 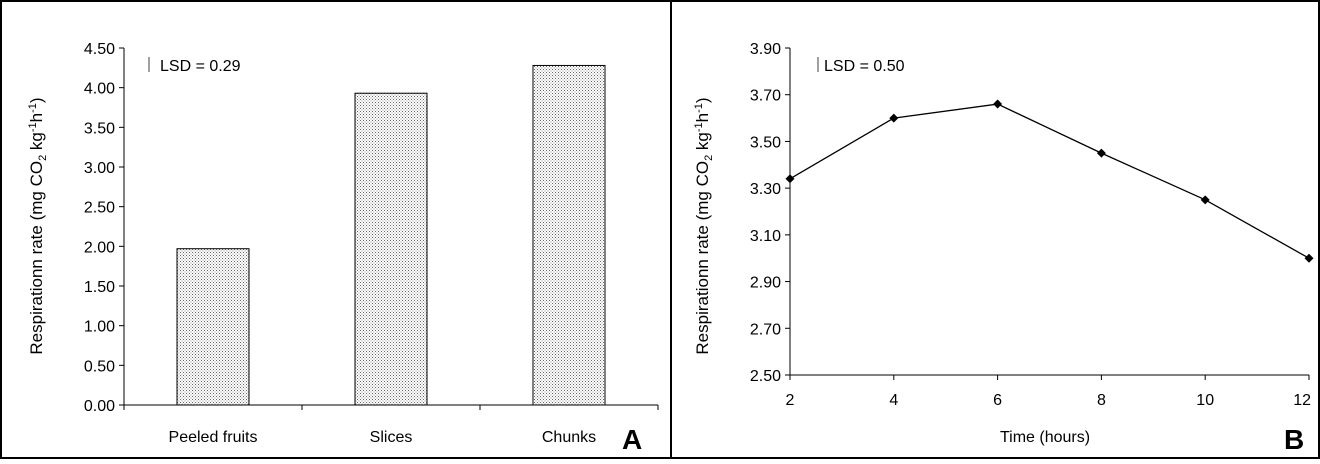 What do you see at coordinates (99, 168) in the screenshot?
I see `panel-a-y-tick-label: 3.00` at bounding box center [99, 168].